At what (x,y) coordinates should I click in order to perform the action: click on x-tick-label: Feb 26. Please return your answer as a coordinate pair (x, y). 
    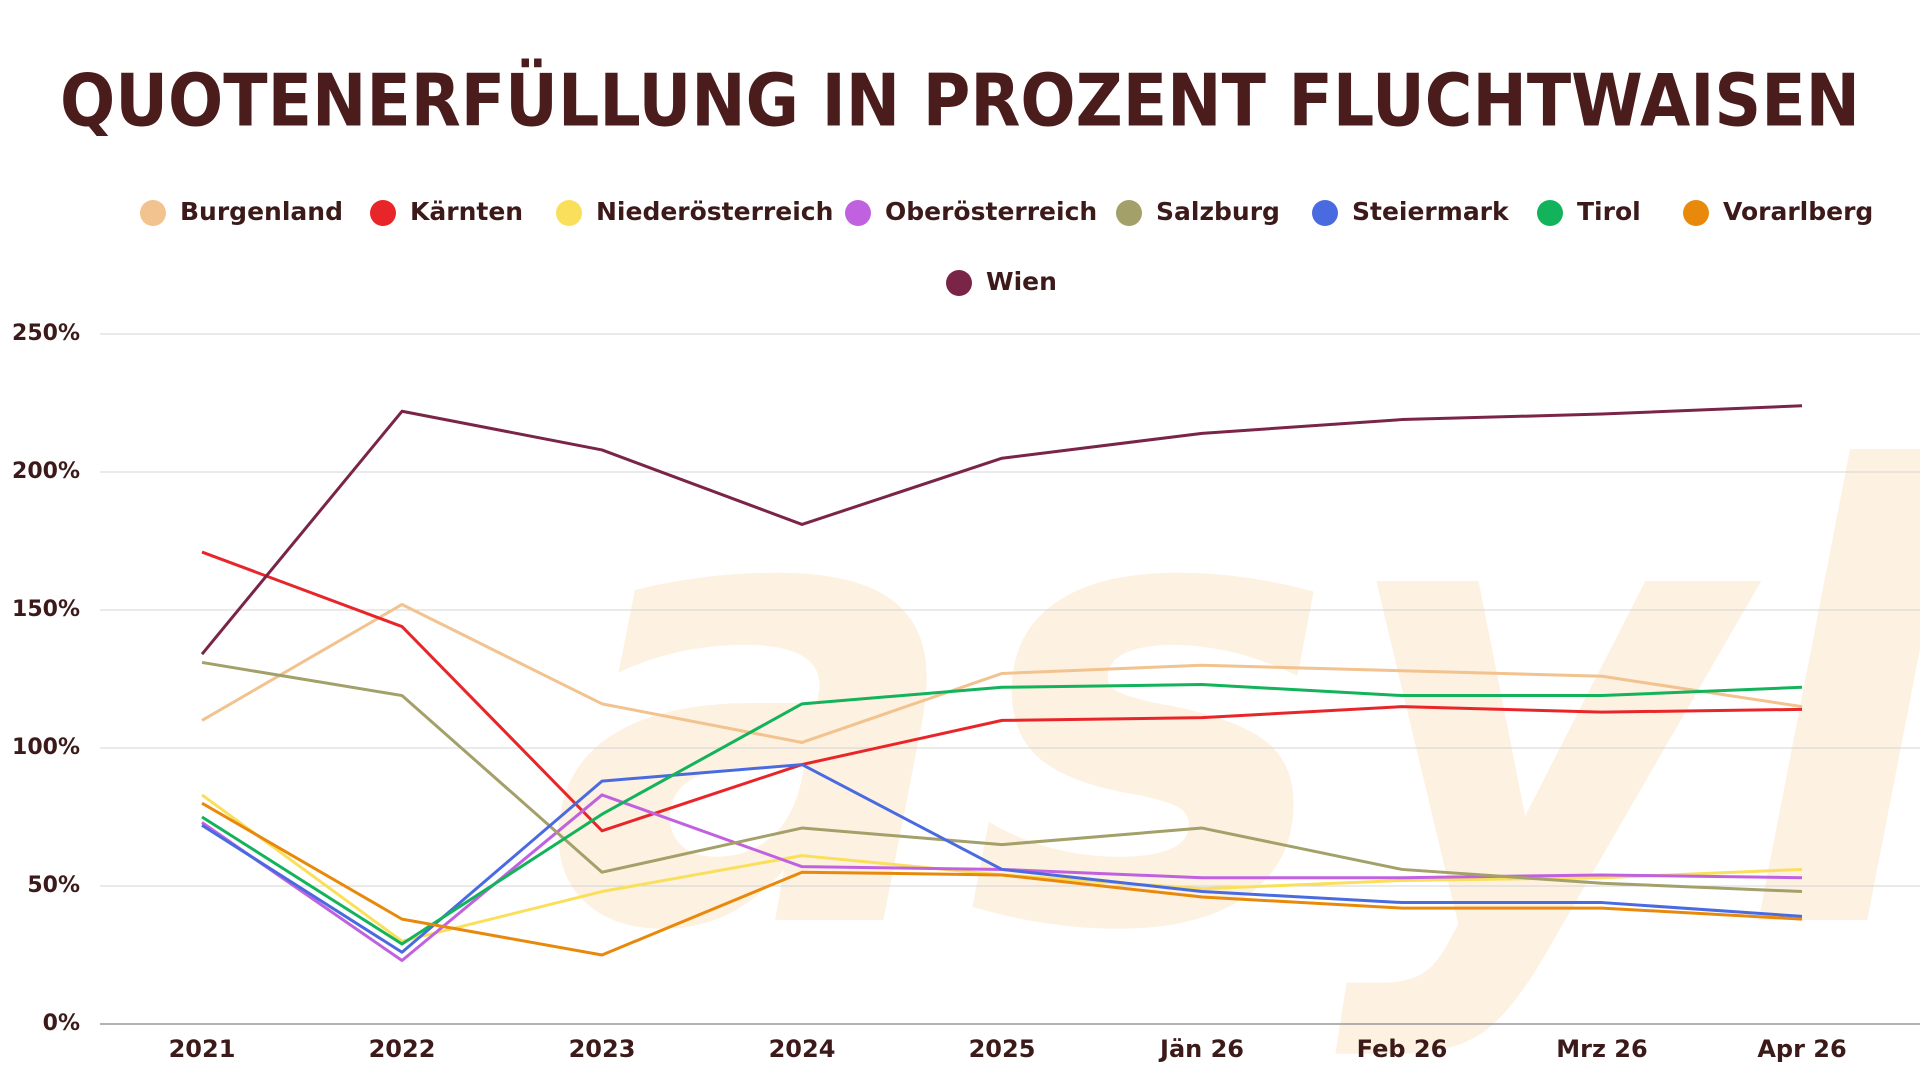
    Looking at the image, I should click on (1402, 1049).